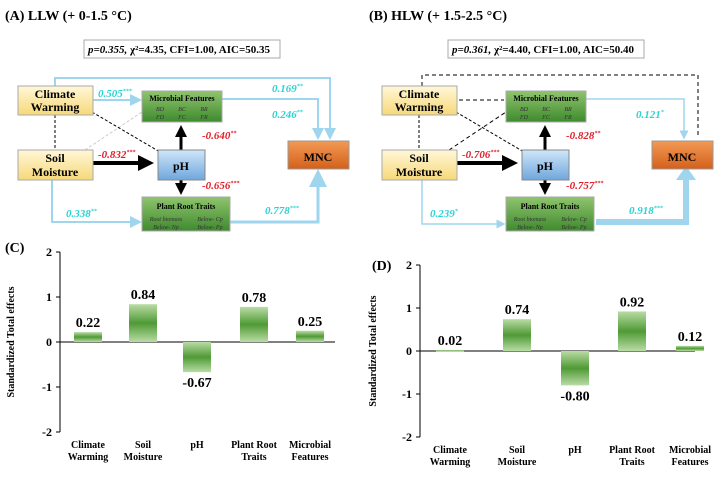 This screenshot has height=477, width=720. Describe the element at coordinates (689, 462) in the screenshot. I see `category-label: Features` at that location.